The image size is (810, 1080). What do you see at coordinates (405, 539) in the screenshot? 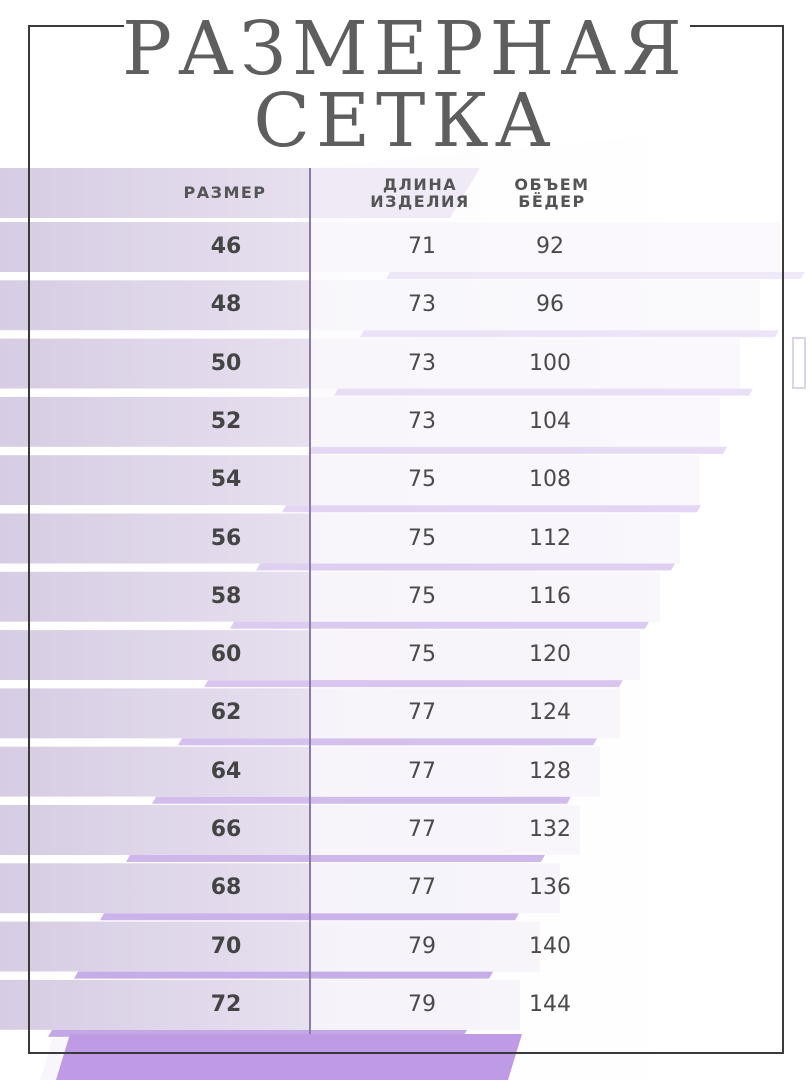
I see `table-row: 56 75 112` at bounding box center [405, 539].